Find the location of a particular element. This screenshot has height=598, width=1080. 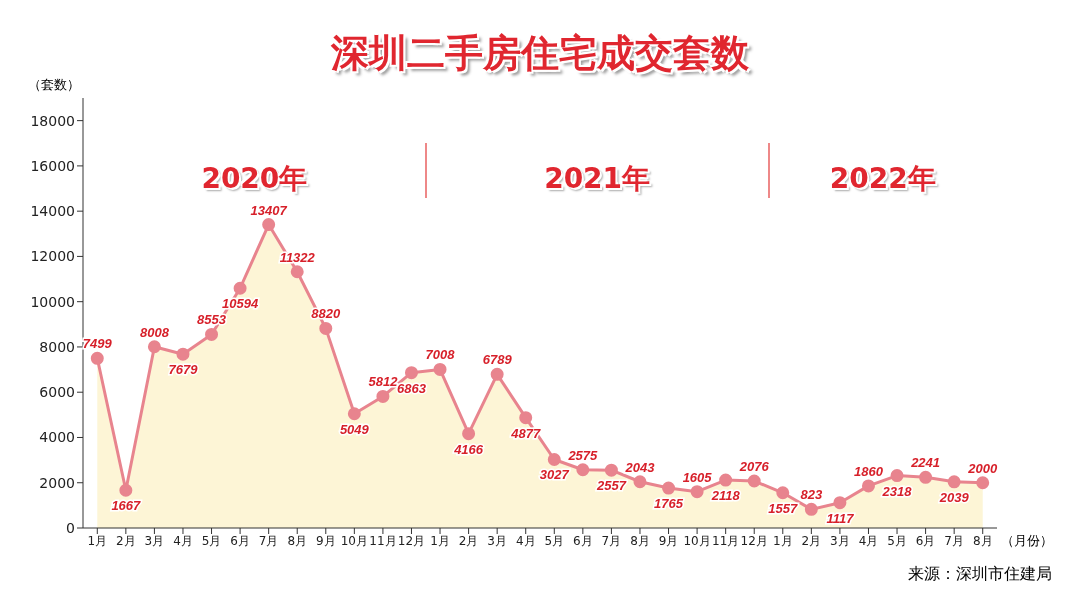

annotation: 2021年 is located at coordinates (597, 179).